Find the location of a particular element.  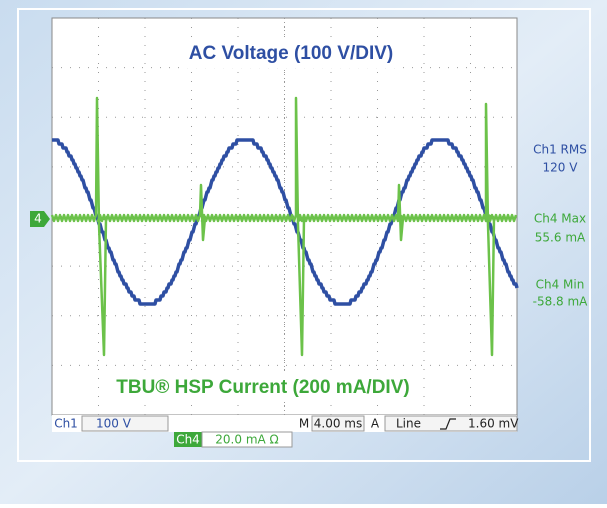

channel-marker-box is located at coordinates (40, 219).